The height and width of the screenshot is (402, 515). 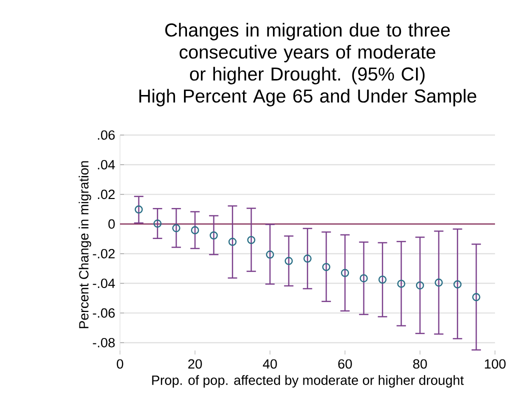 What do you see at coordinates (269, 364) in the screenshot?
I see `x-tick-label: 40` at bounding box center [269, 364].